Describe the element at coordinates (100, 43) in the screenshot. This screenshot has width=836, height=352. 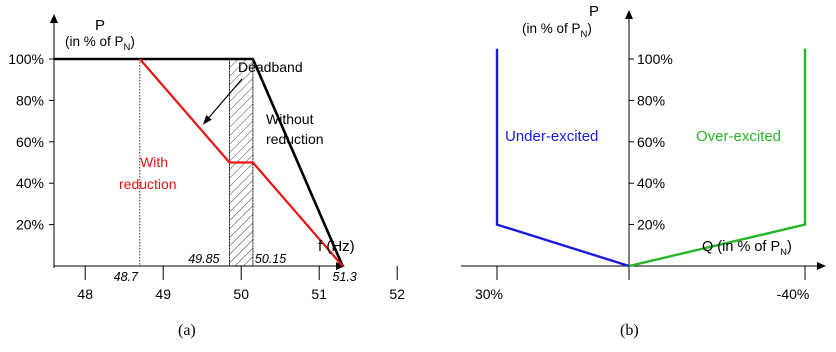
I see `y-axis-unit-a: (in % of PN)` at that location.